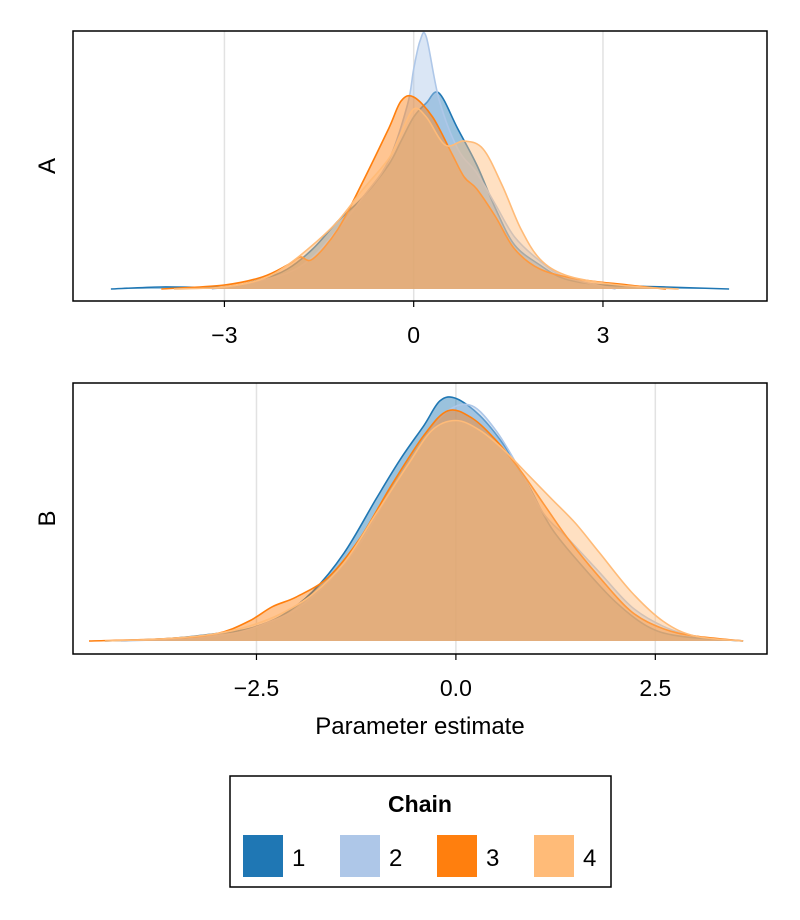  I want to click on y-axis-label: A, so click(47, 166).